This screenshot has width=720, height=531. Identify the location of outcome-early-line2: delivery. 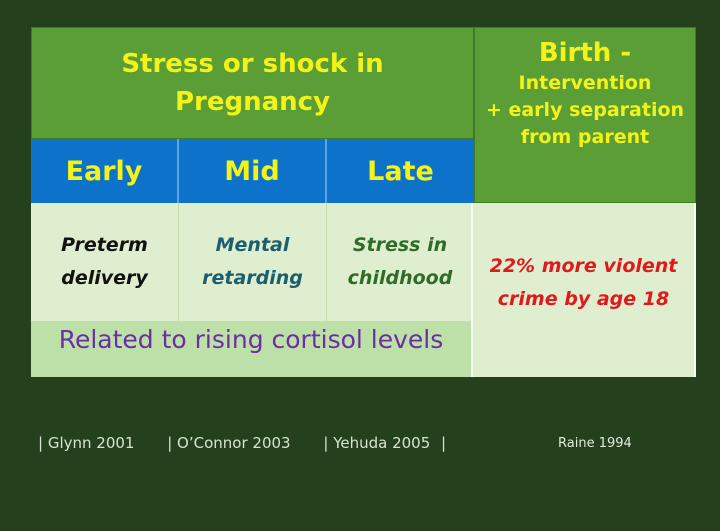
(104, 278).